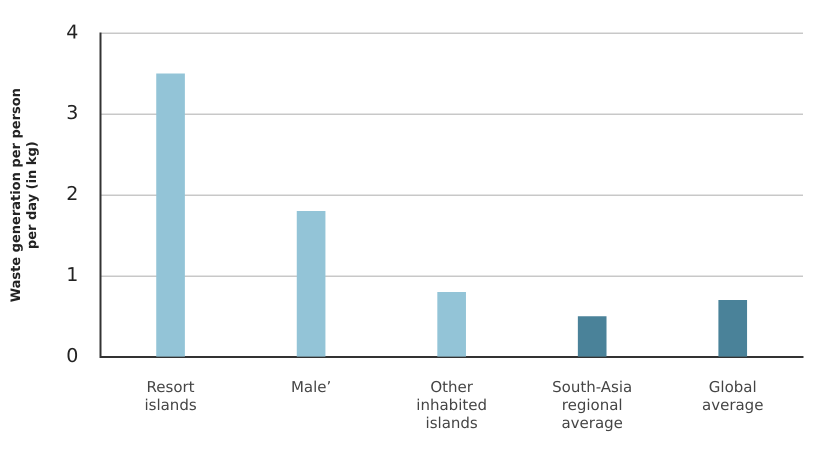 The image size is (813, 455). What do you see at coordinates (72, 194) in the screenshot?
I see `y-tick-label: 2` at bounding box center [72, 194].